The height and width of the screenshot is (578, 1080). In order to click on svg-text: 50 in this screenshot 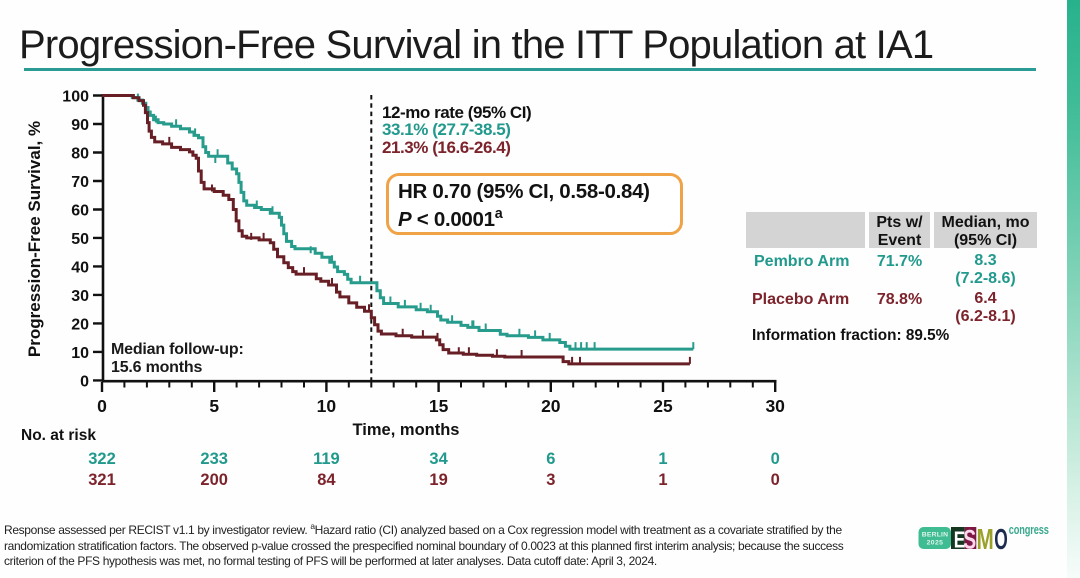, I will do `click(80, 239)`.